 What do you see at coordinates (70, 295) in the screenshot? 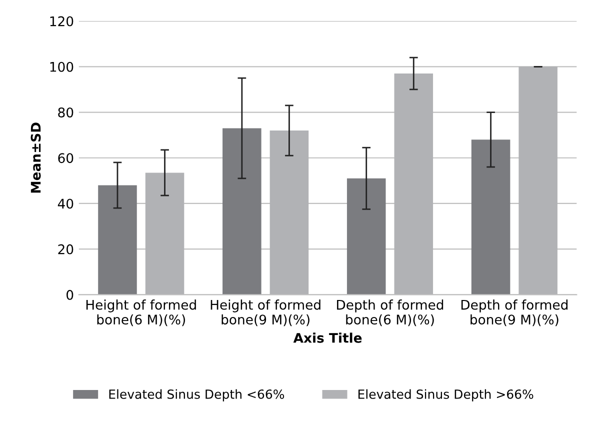
I see `y-tick-label: 0` at bounding box center [70, 295].